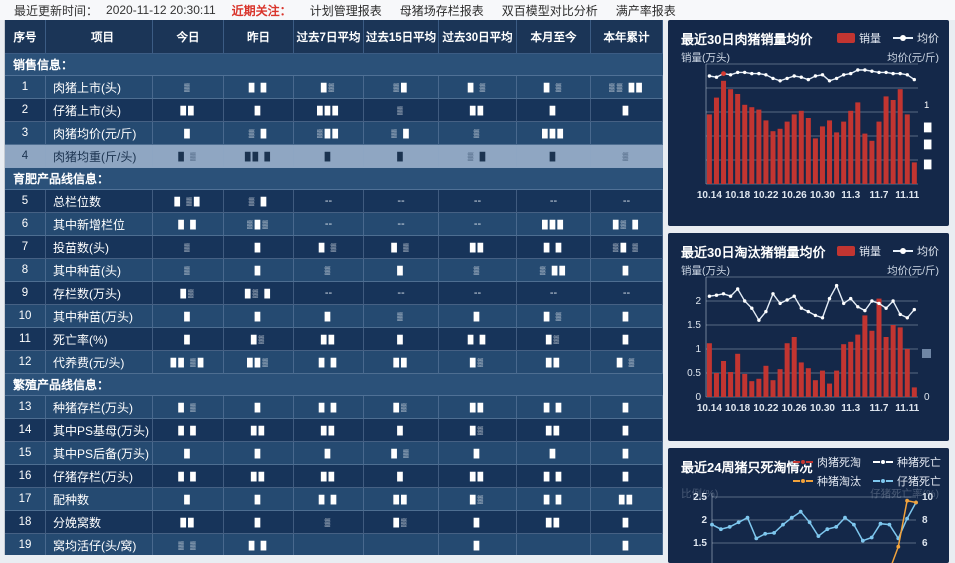 The image size is (955, 563). I want to click on chart-title: 最近30日肉猪销量均价, so click(747, 39).